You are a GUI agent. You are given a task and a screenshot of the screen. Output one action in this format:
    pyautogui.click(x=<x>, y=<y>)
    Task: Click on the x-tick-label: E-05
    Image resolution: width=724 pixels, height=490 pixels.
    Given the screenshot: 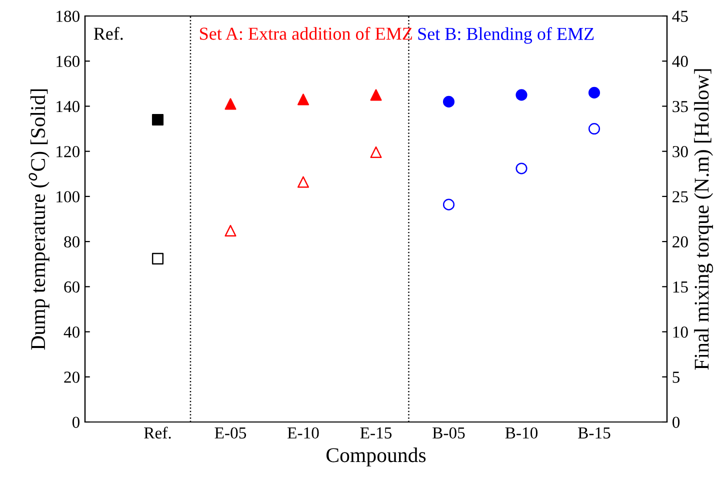 What is the action you would take?
    pyautogui.click(x=230, y=433)
    